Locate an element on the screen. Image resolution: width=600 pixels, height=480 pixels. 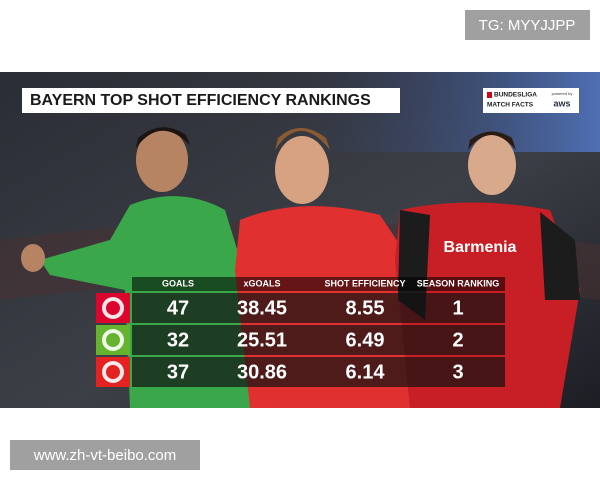
header-row is located at coordinates (318, 284).